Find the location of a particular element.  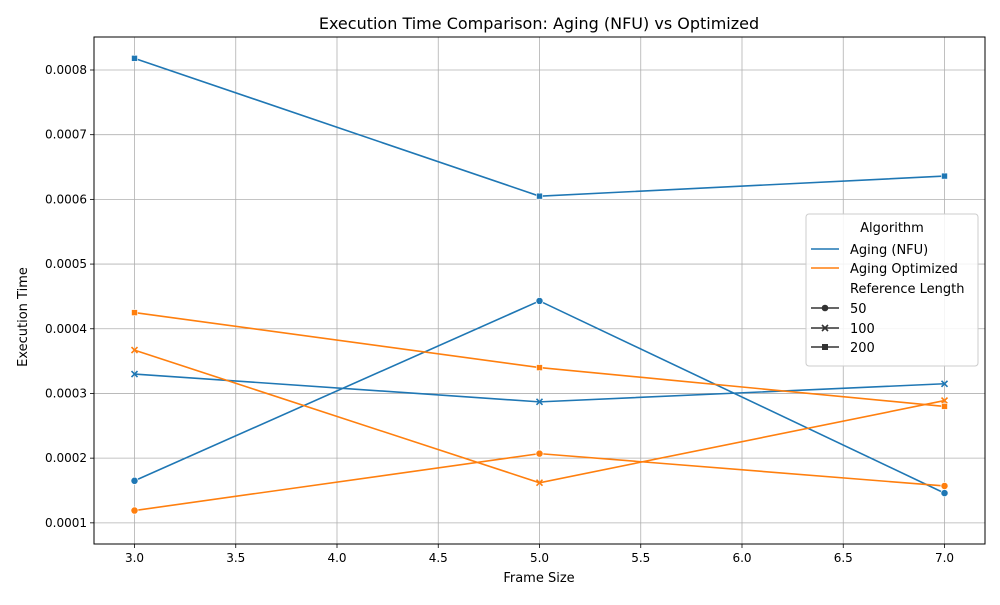

legend-label-ref-100: 100 is located at coordinates (862, 329).